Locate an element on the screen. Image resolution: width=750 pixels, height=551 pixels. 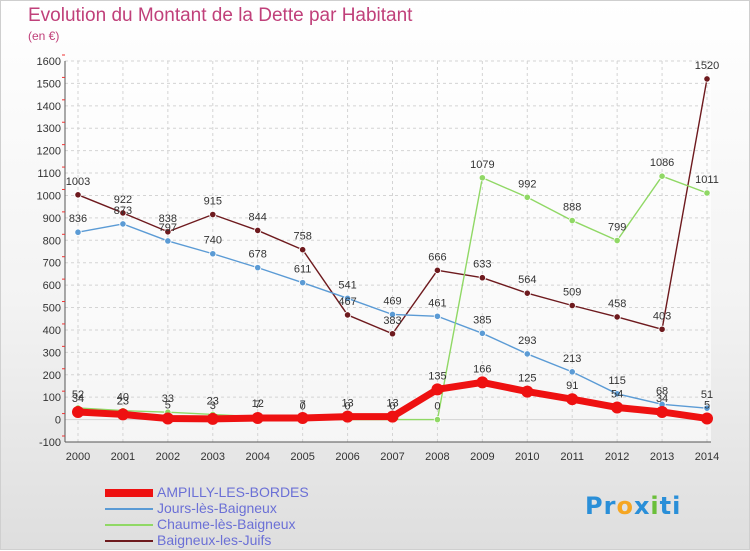
data-label: 838 is located at coordinates (168, 219).